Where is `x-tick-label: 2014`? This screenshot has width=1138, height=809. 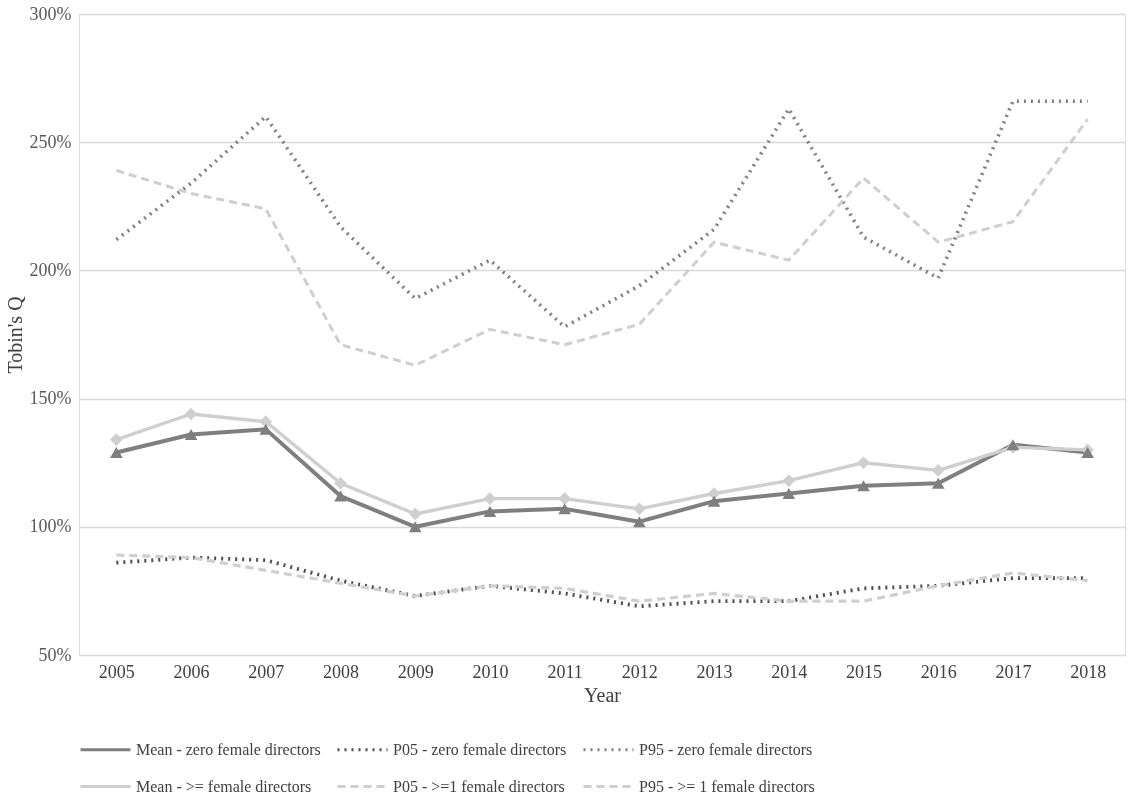
x-tick-label: 2014 is located at coordinates (789, 671).